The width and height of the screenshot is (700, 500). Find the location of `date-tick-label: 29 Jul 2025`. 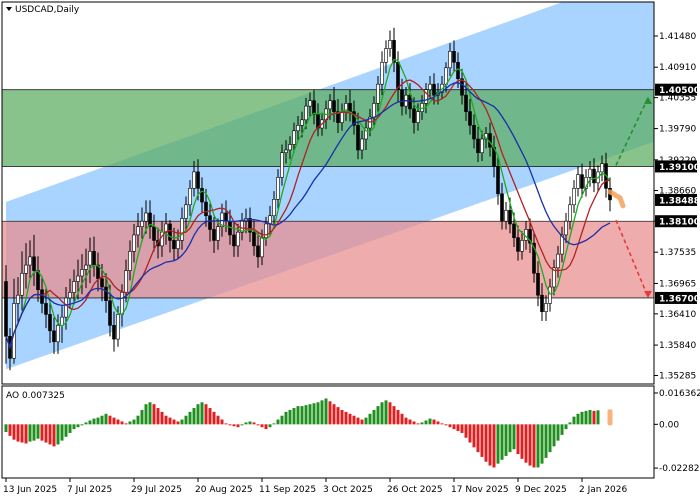

date-tick-label: 29 Jul 2025 is located at coordinates (156, 490).